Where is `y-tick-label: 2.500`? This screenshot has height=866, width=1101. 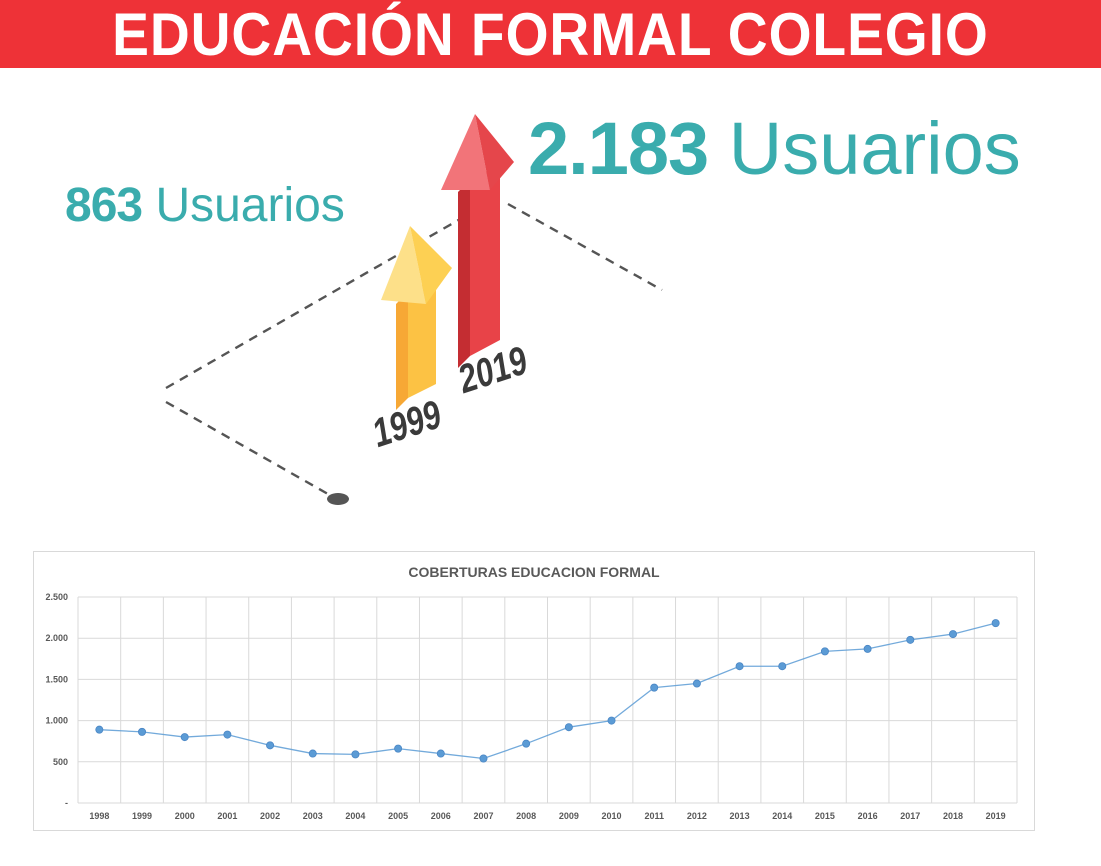 y-tick-label: 2.500 is located at coordinates (56, 597).